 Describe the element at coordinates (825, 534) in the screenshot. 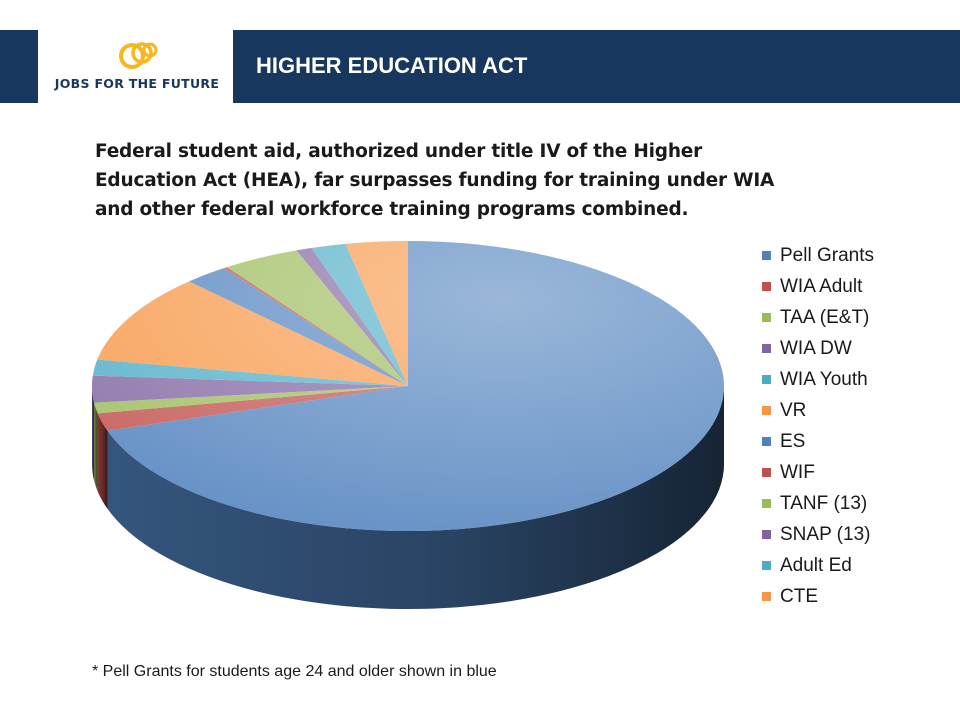

I see `legend-label: SNAP (13)` at that location.